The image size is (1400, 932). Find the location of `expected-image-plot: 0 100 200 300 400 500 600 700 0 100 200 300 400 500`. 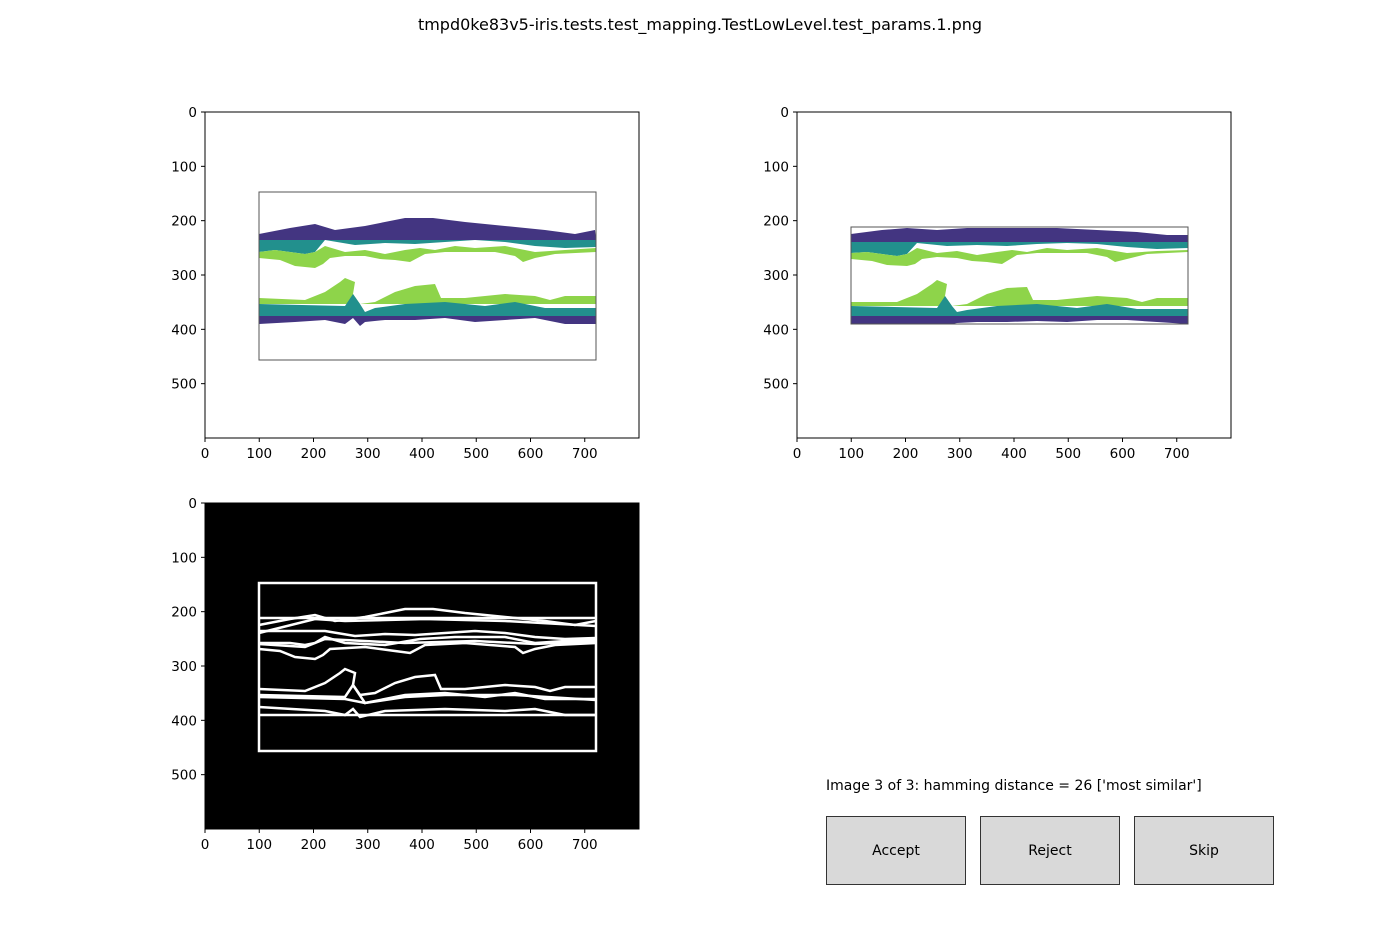

expected-image-plot: 0 100 200 300 400 500 600 700 0 100 200 300 400 500 is located at coordinates (405, 283).